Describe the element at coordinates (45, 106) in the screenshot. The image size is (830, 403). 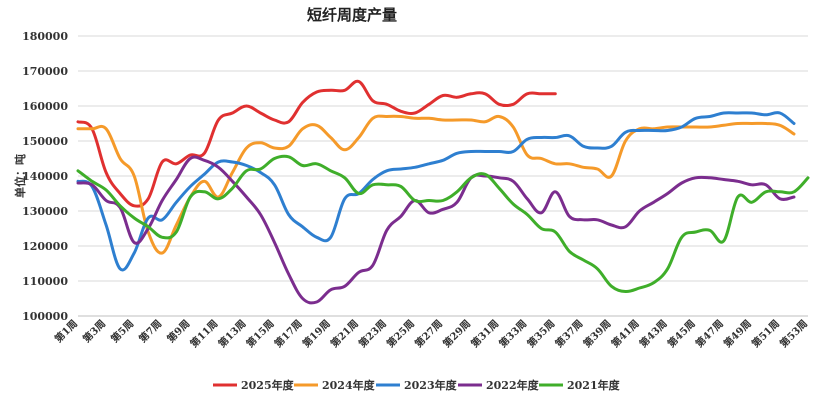
I see `y-tick-label: 160000` at that location.